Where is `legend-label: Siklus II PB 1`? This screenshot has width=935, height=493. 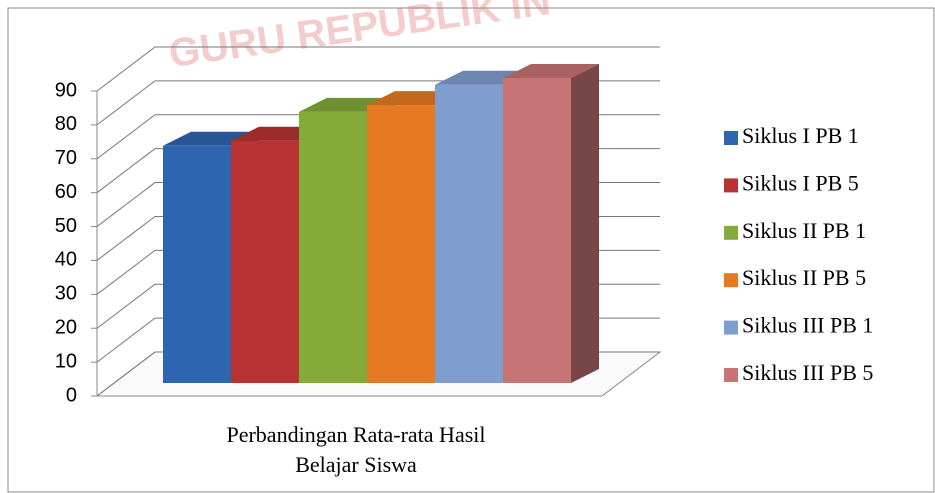 legend-label: Siklus II PB 1 is located at coordinates (804, 230).